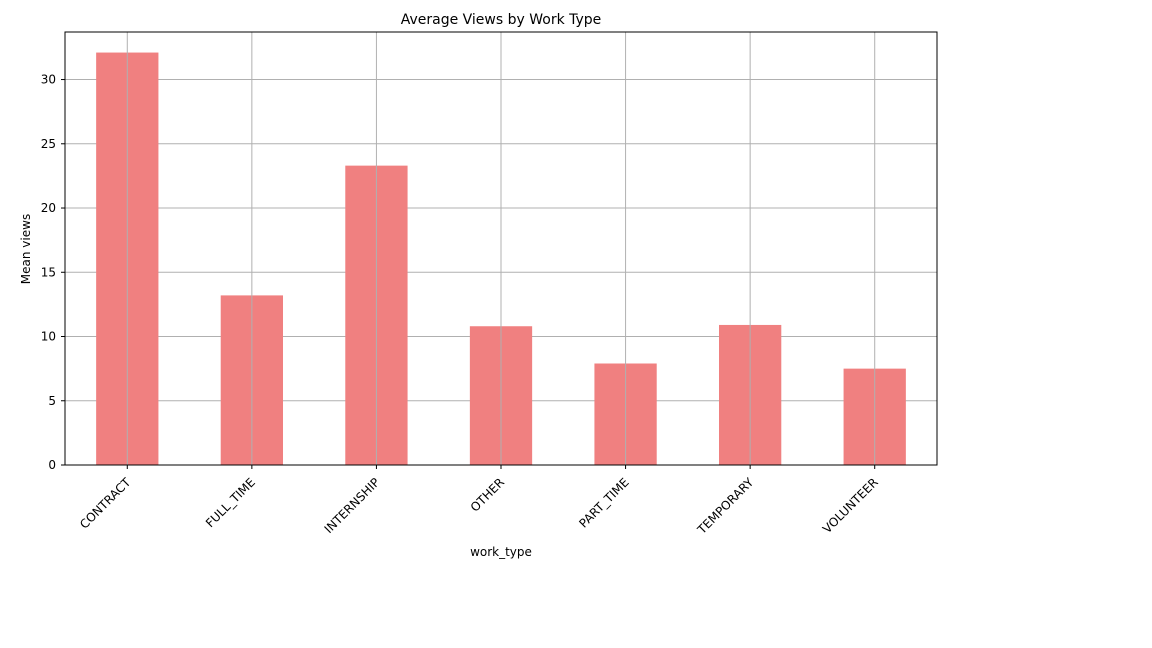 The image size is (1152, 648). What do you see at coordinates (352, 505) in the screenshot?
I see `x-tick-label: INTERNSHIP` at bounding box center [352, 505].